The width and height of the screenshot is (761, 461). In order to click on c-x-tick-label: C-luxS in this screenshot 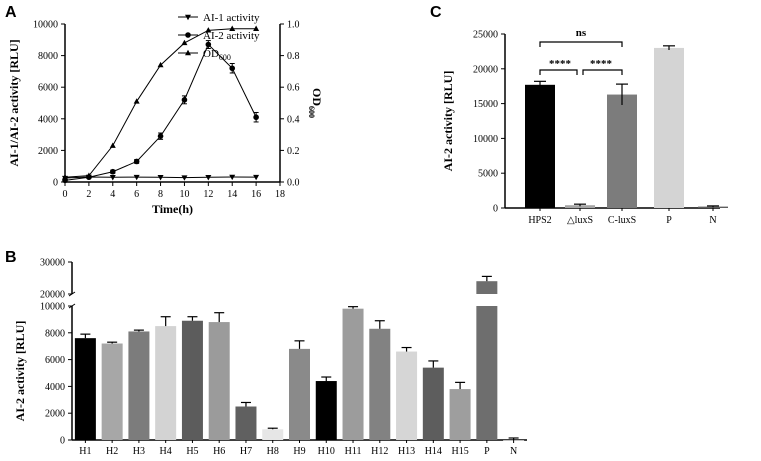, I will do `click(622, 220)`.